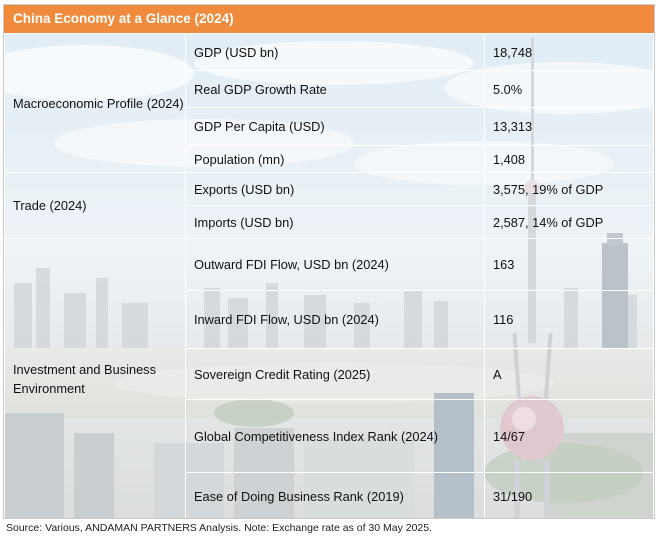 The width and height of the screenshot is (658, 541). I want to click on category-cell: Macroeconomic Profile (2024), so click(95, 103).